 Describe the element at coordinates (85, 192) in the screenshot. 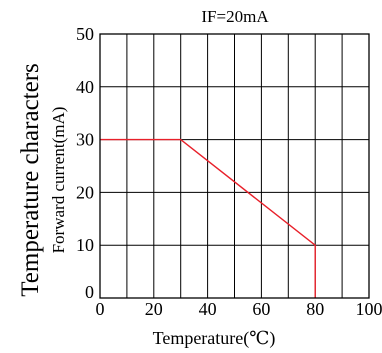

I see `y-tick-label: 20` at that location.